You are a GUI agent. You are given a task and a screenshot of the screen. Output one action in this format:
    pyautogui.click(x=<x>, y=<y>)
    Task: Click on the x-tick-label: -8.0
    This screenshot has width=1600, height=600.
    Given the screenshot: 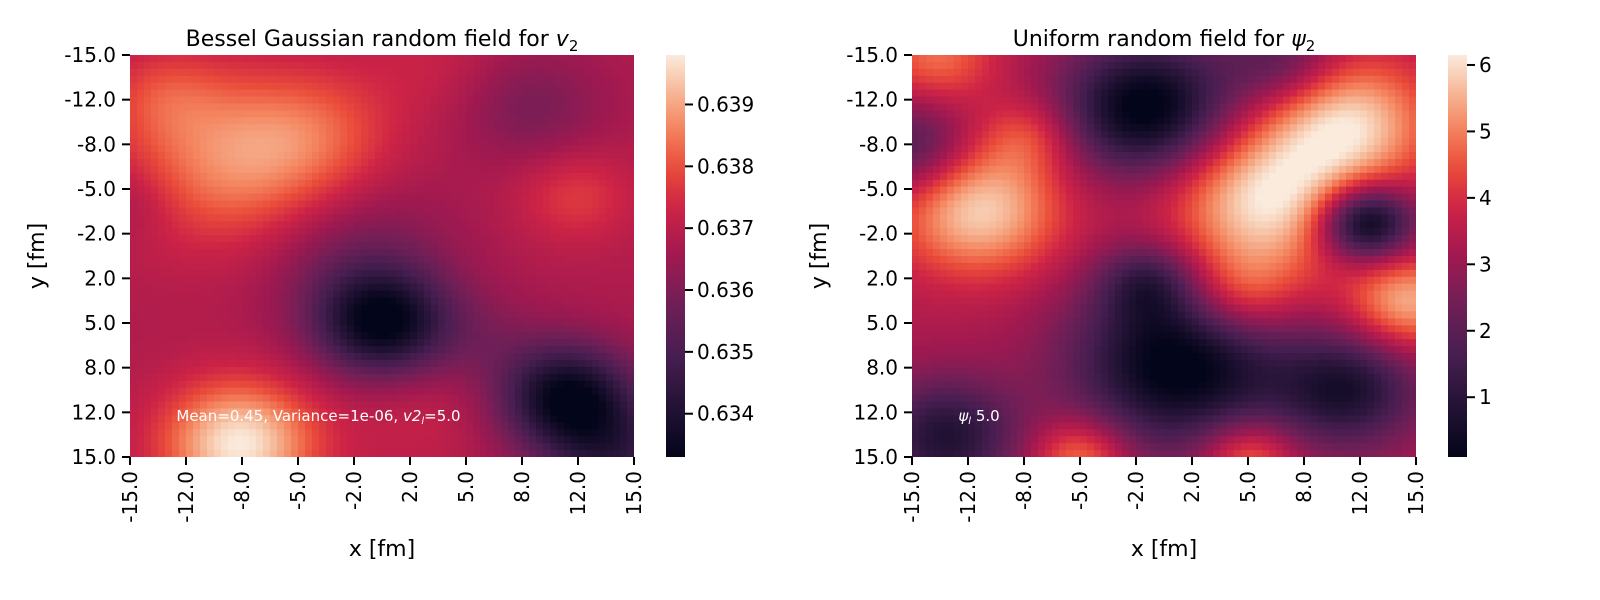 What is the action you would take?
    pyautogui.click(x=242, y=490)
    